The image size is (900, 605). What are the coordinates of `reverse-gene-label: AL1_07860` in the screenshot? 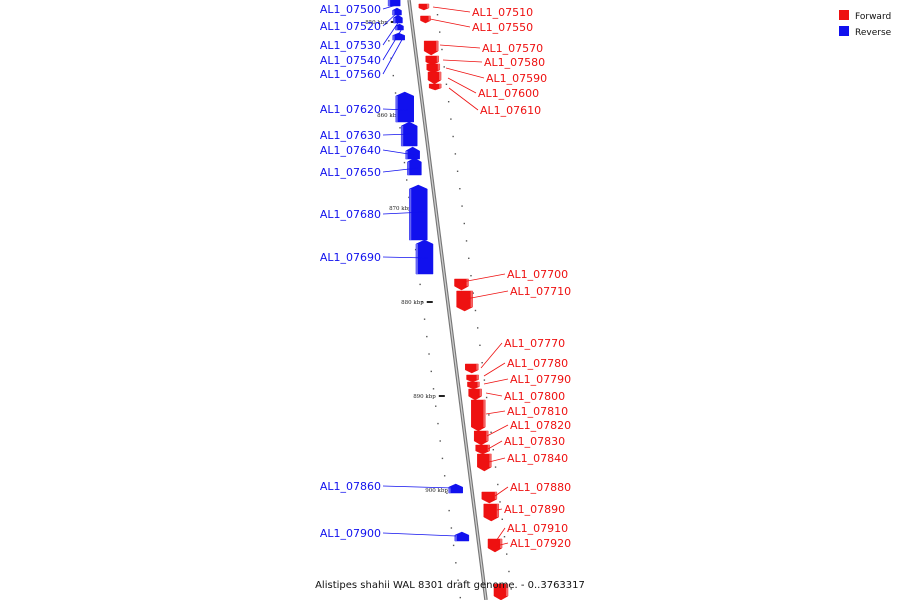 It's located at (350, 486).